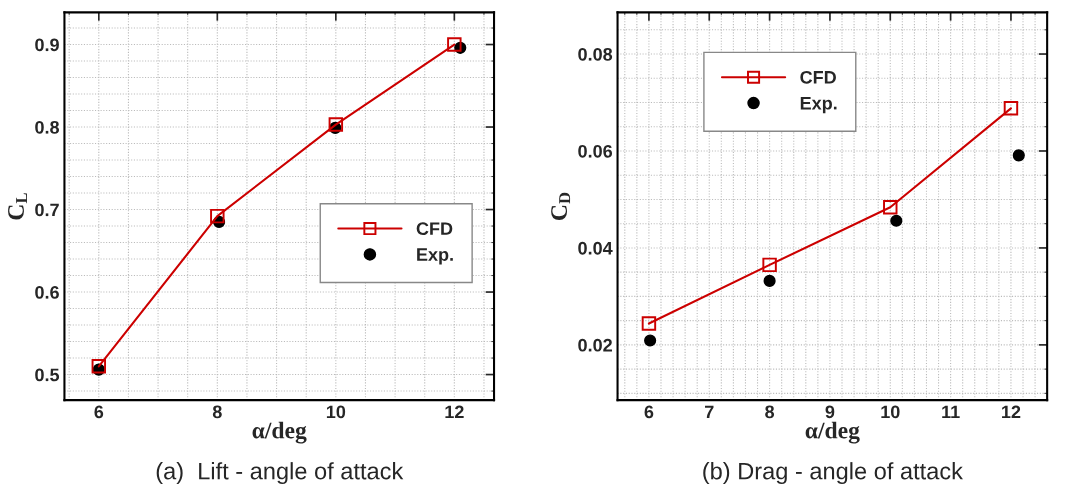 This screenshot has height=494, width=1074. I want to click on y-axis-title: C$_{D}$, so click(561, 206).